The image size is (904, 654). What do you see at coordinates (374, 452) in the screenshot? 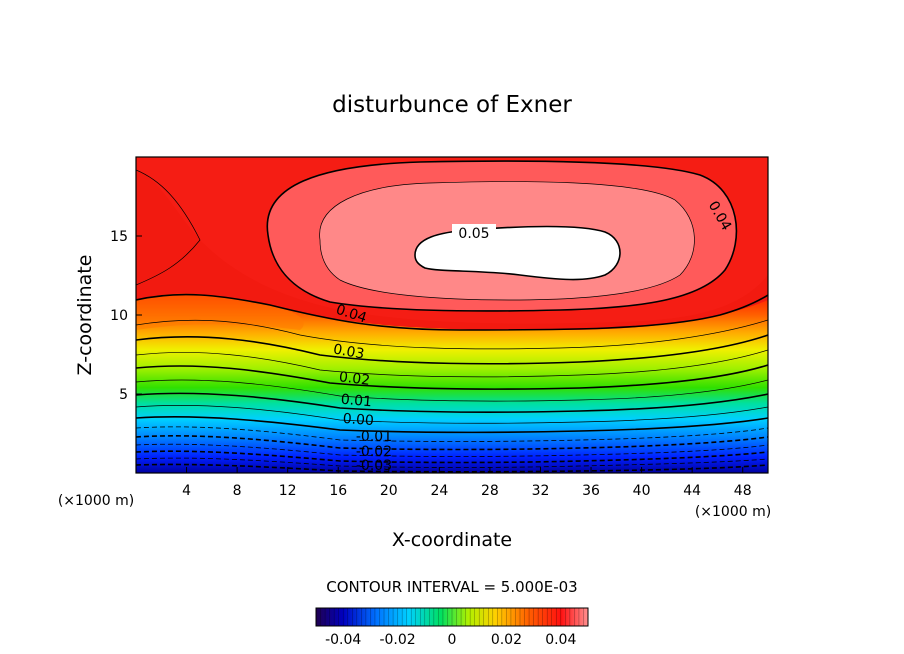
I see `contour-label: -0.02` at bounding box center [374, 452].